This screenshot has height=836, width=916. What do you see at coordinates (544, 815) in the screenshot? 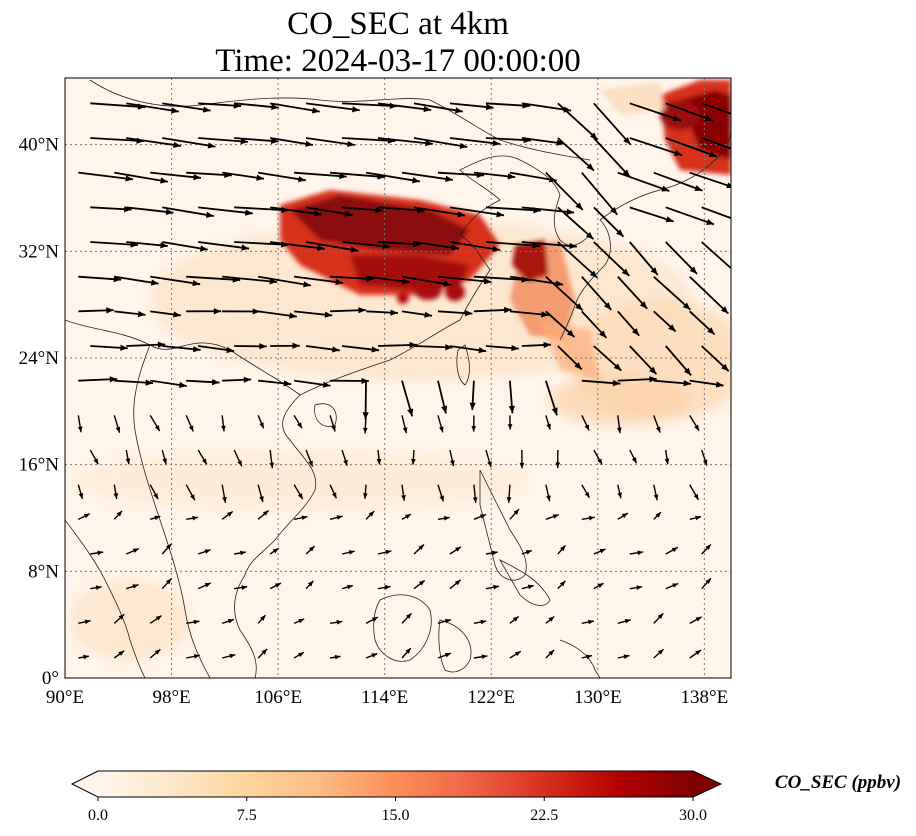
I see `colorbar-tick-label: 22.5` at bounding box center [544, 815].